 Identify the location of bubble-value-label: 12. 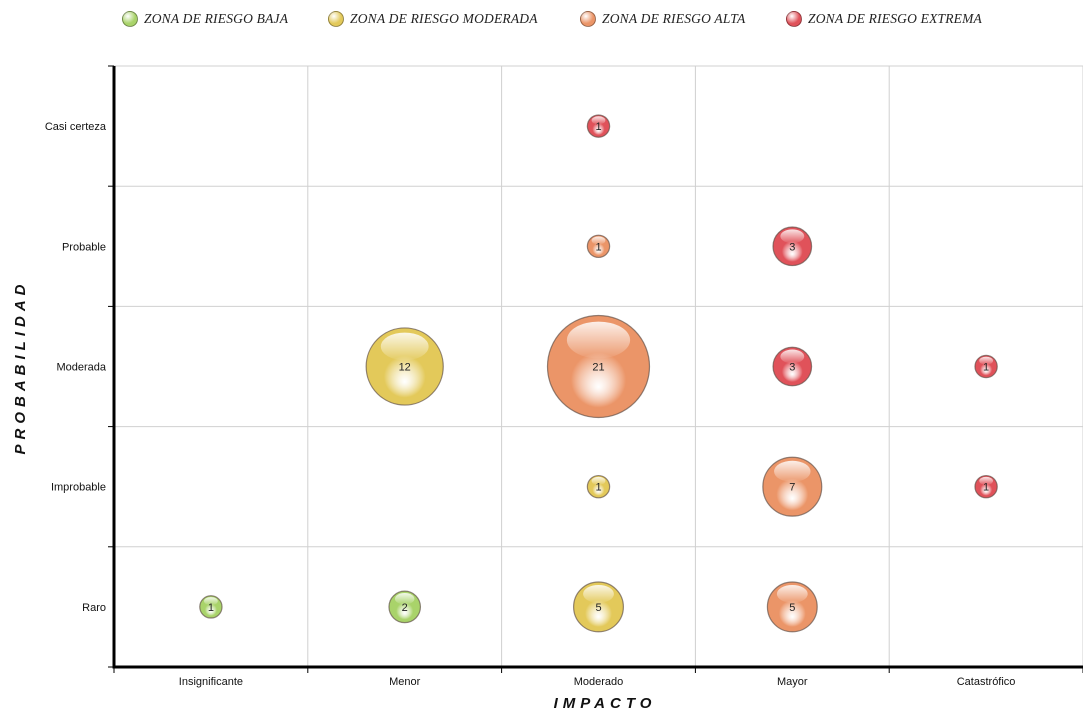
(405, 368).